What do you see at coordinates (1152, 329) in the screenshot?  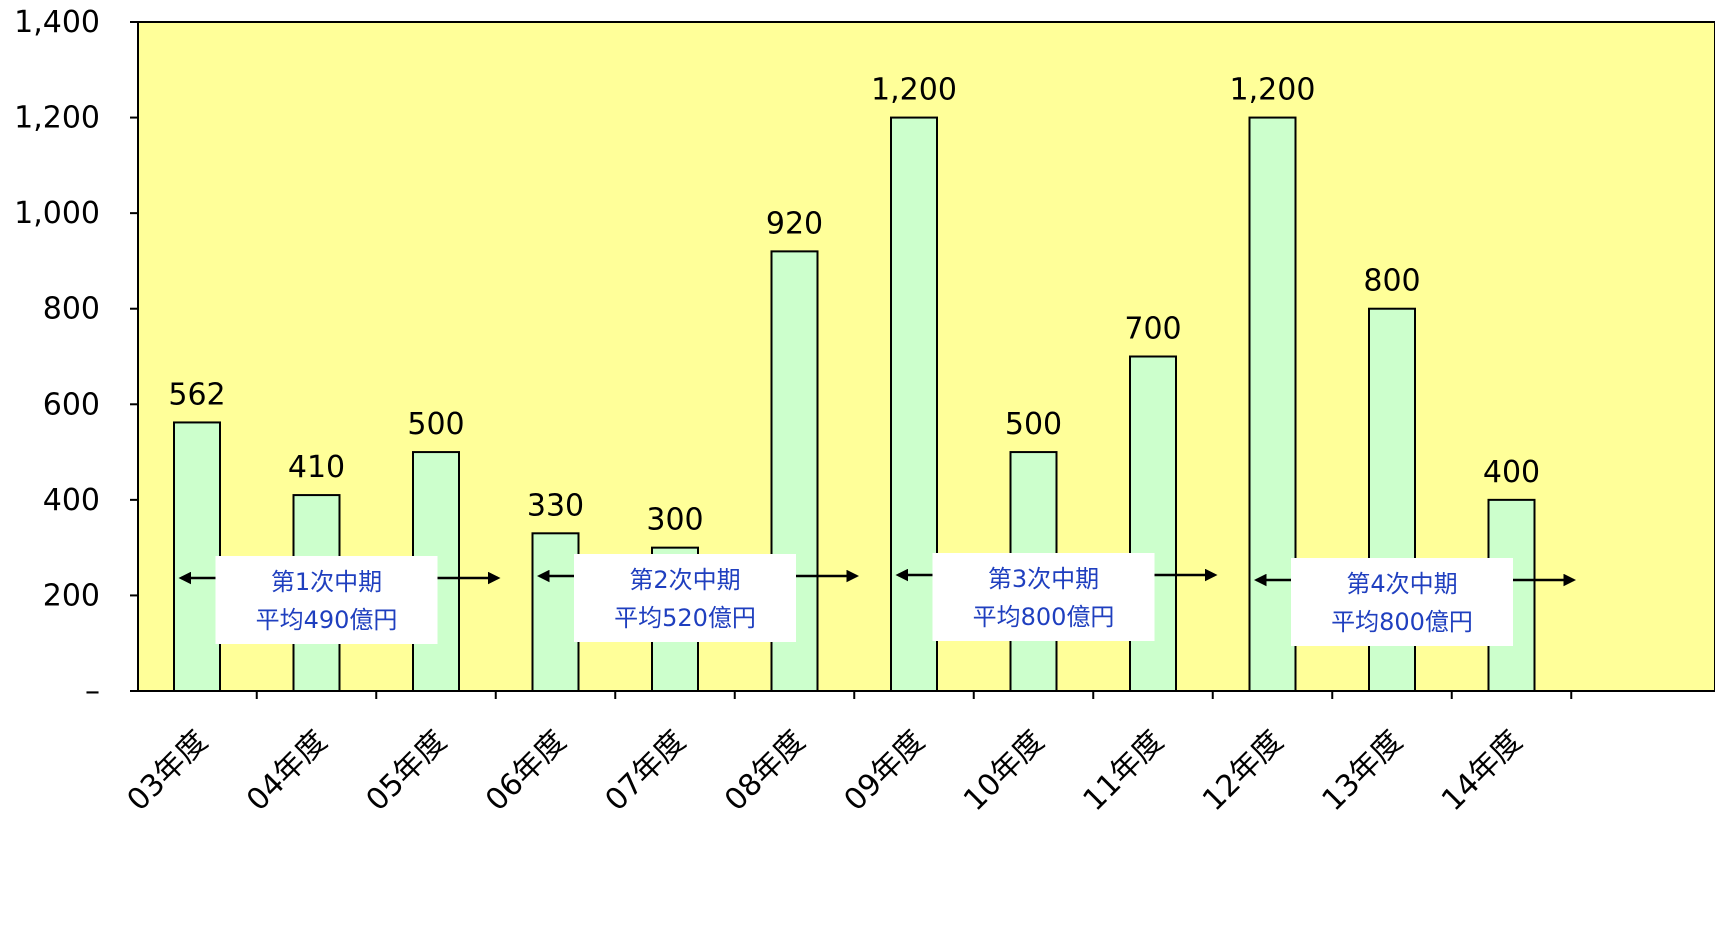 I see `data-label: 700` at bounding box center [1152, 329].